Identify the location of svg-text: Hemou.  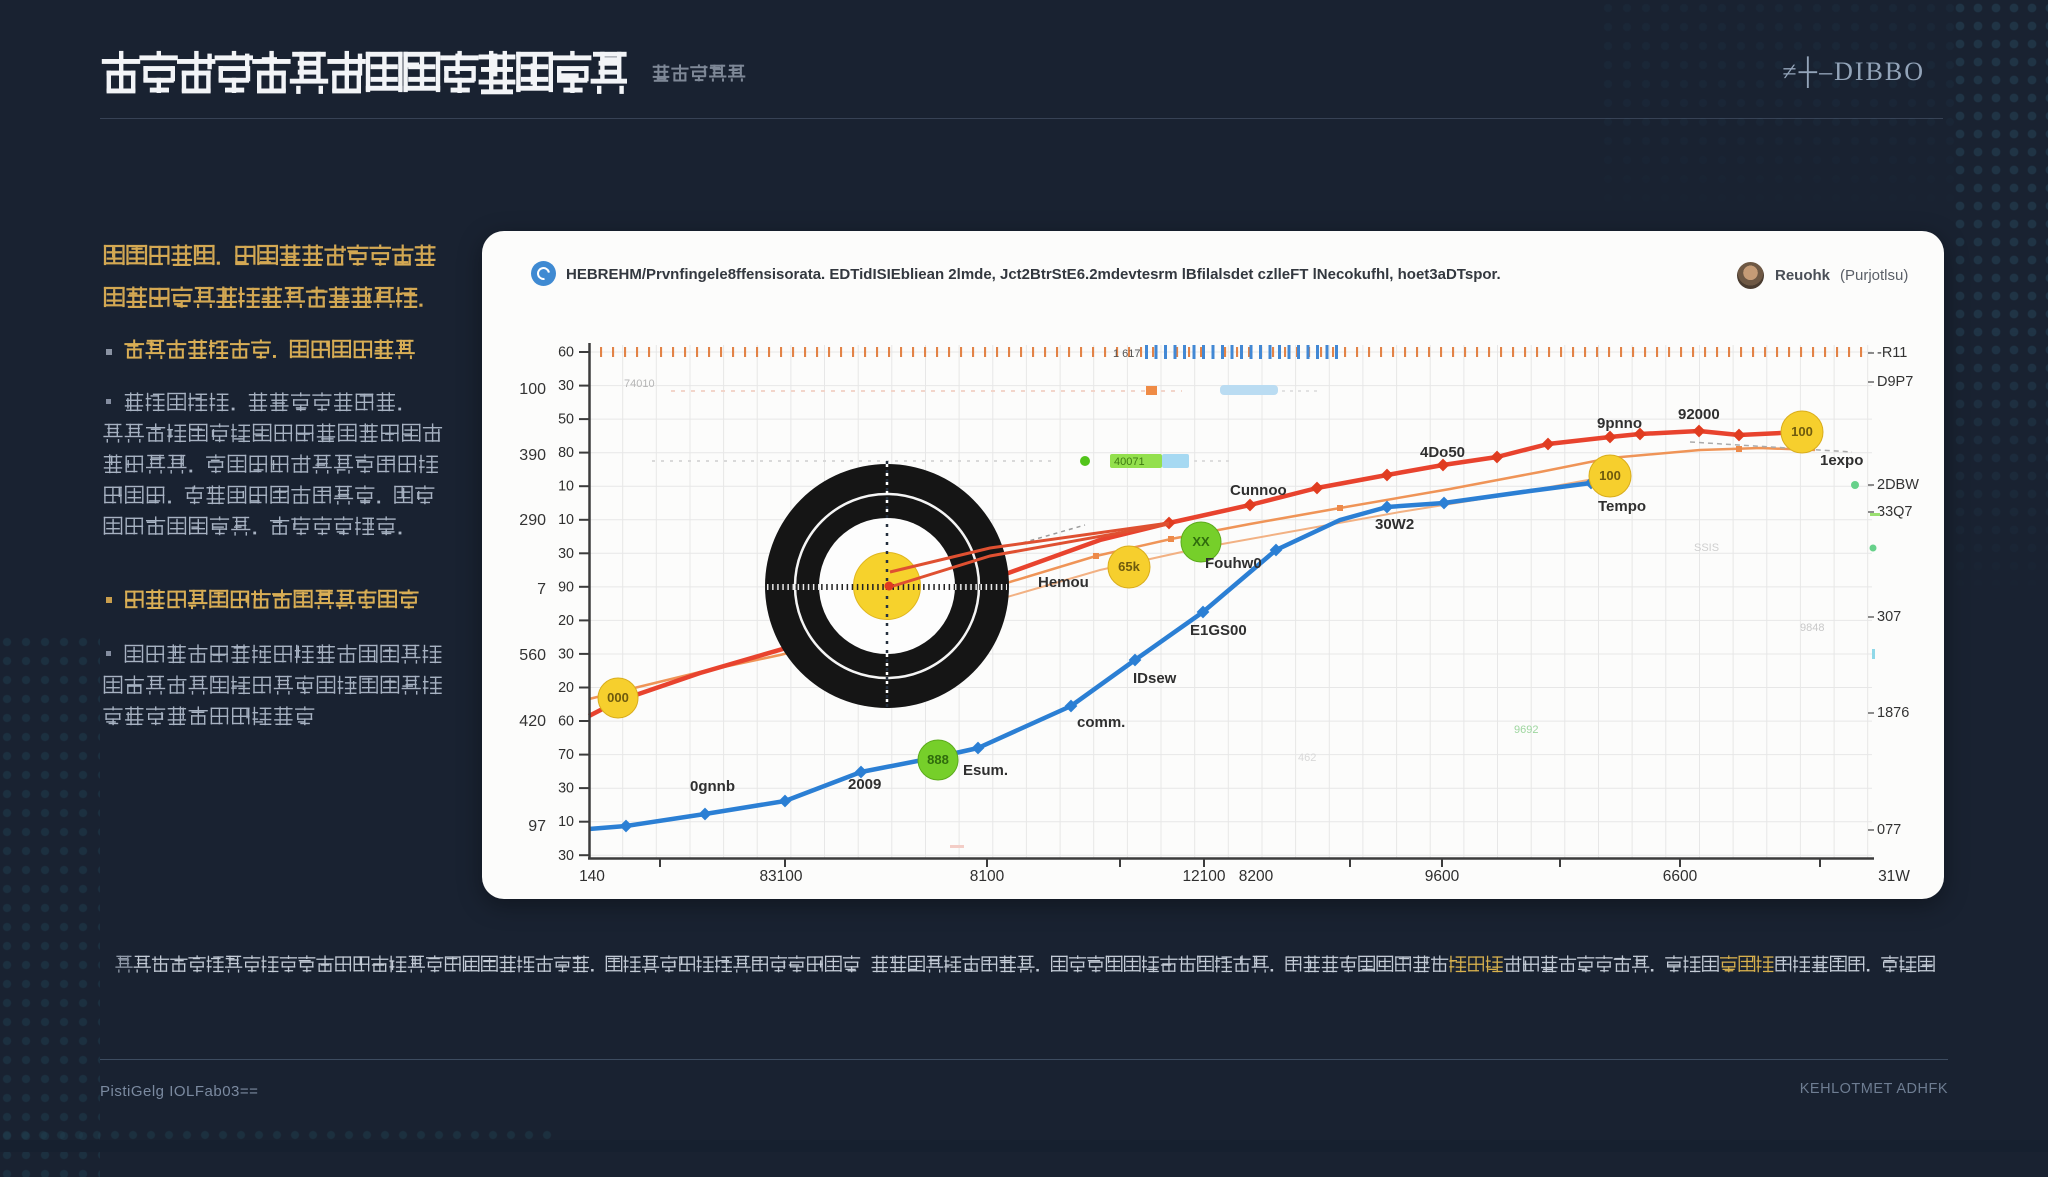
(1063, 582).